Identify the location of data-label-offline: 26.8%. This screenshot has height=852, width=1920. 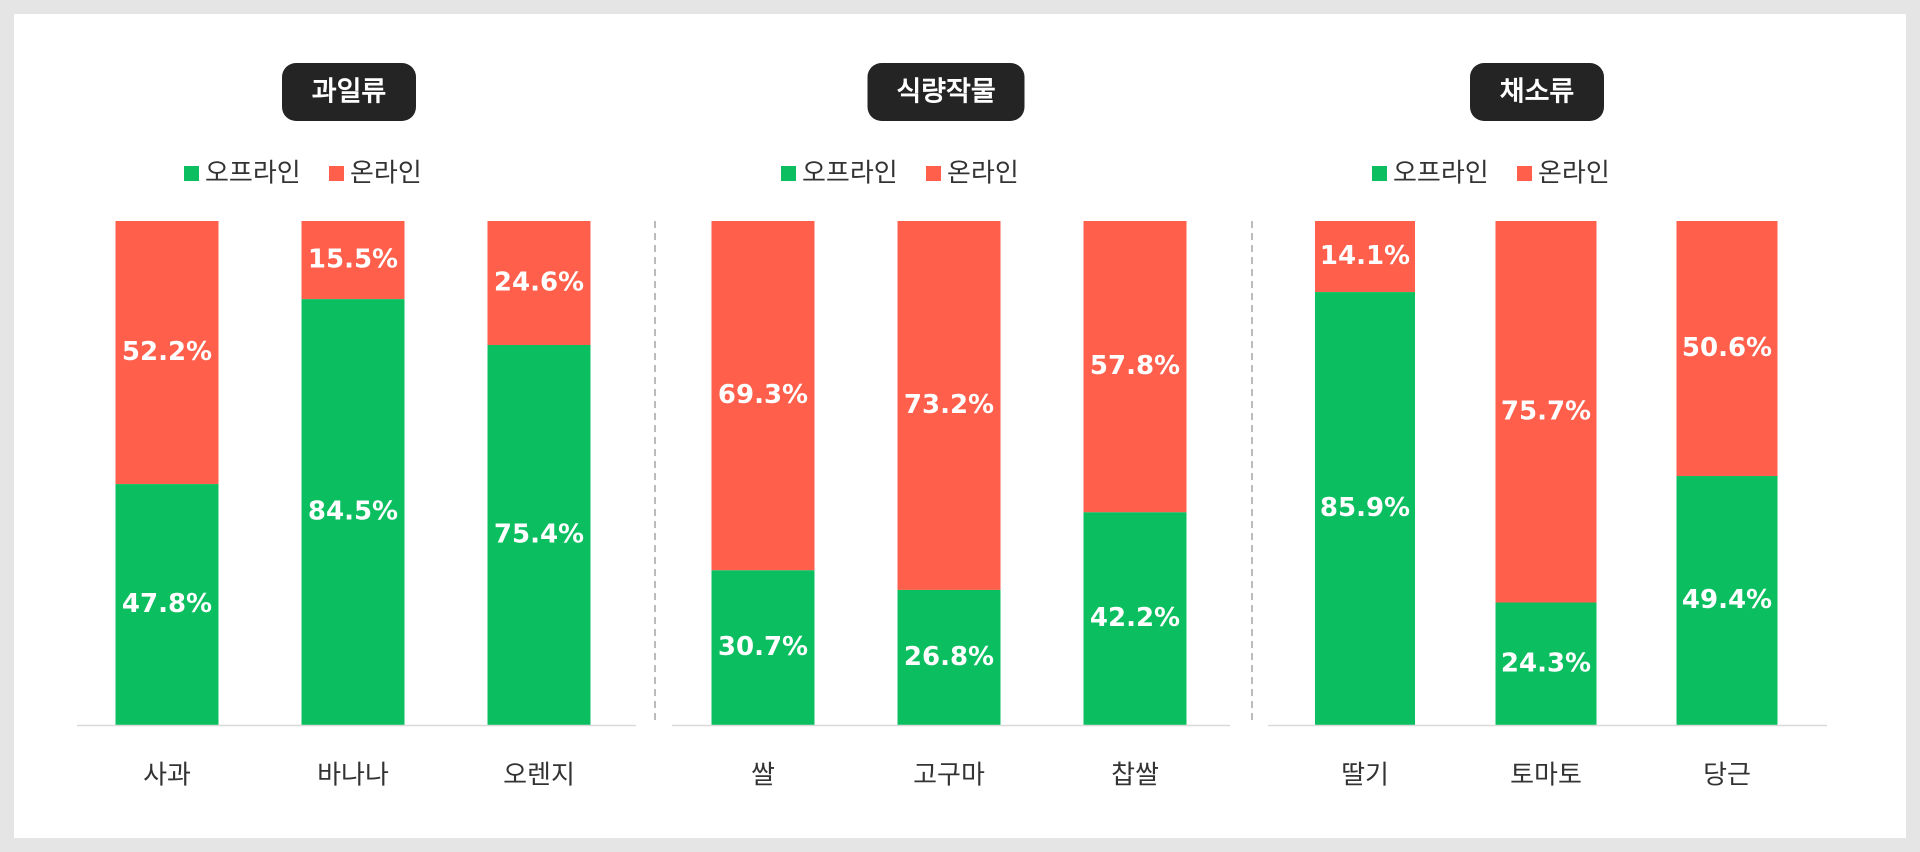
(949, 657).